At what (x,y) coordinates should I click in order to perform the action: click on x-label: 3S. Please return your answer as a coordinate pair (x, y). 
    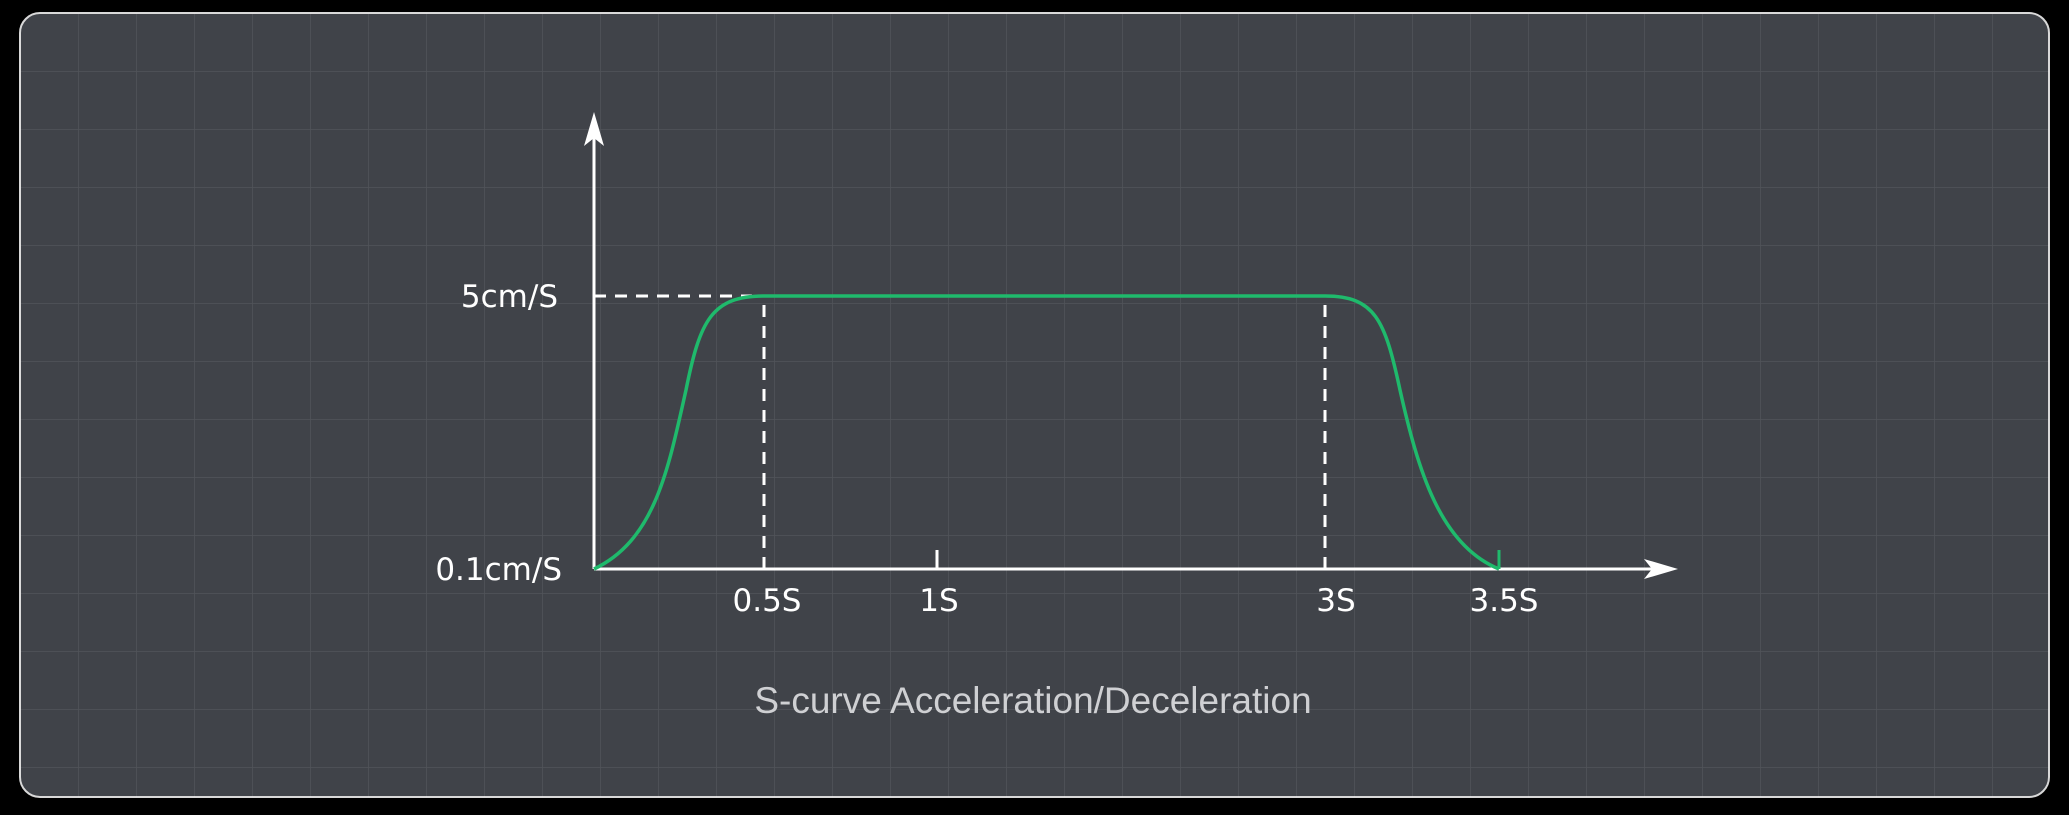
    Looking at the image, I should click on (1335, 601).